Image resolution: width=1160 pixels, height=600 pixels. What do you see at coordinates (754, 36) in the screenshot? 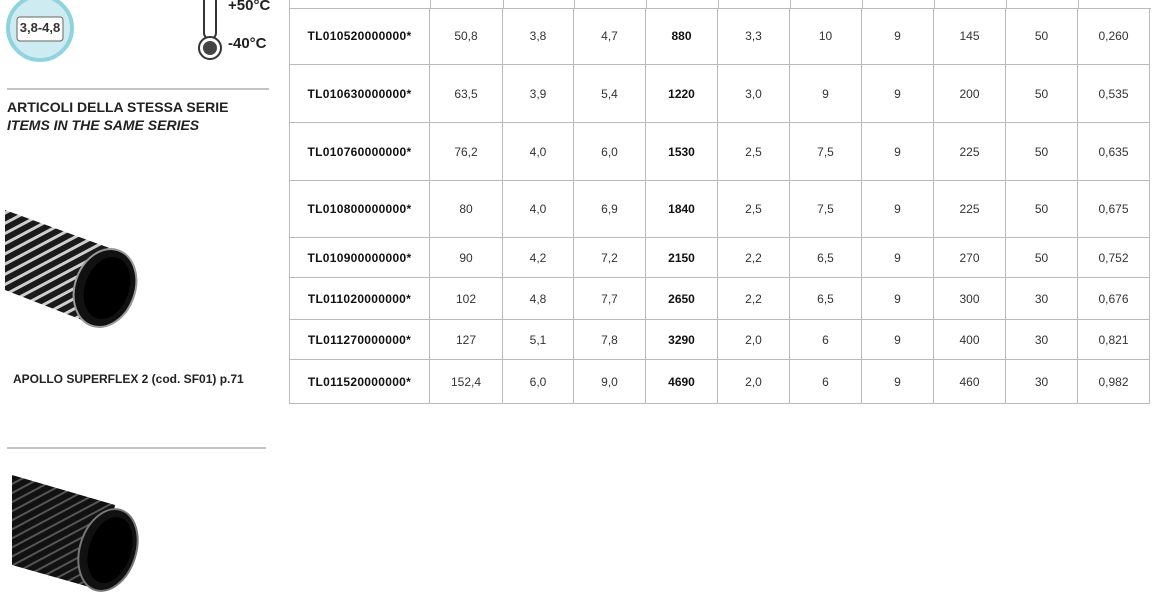
I see `table-cell: 3,3` at bounding box center [754, 36].